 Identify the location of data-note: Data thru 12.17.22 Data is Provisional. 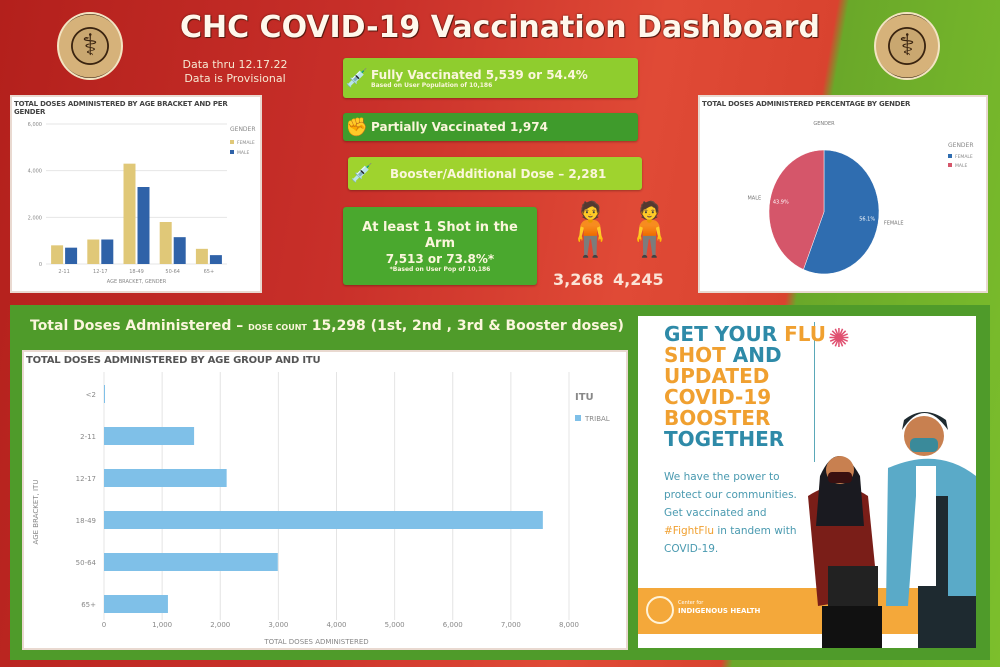
(235, 72).